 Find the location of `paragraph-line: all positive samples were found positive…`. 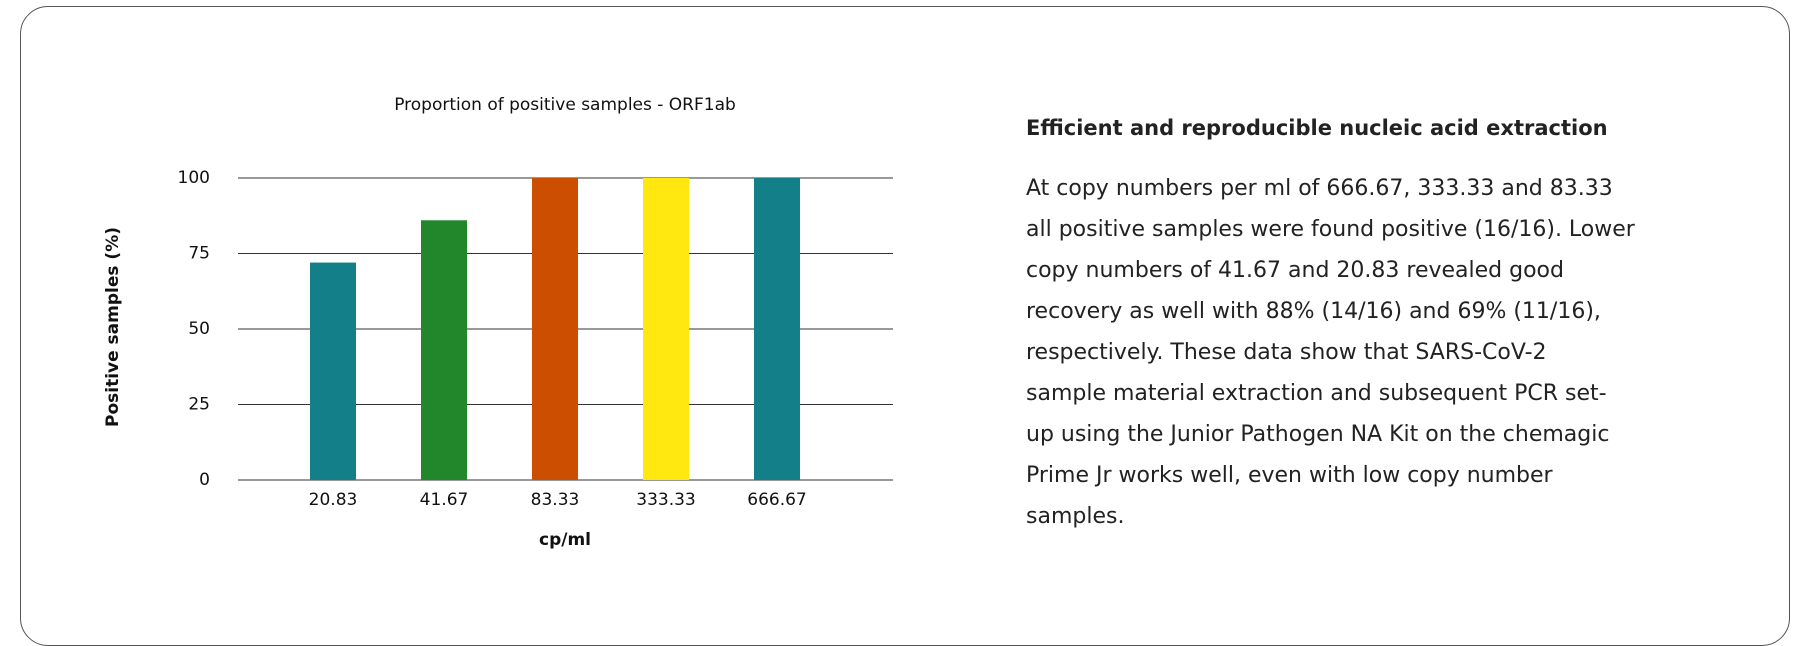

paragraph-line: all positive samples were found positive… is located at coordinates (1330, 229).